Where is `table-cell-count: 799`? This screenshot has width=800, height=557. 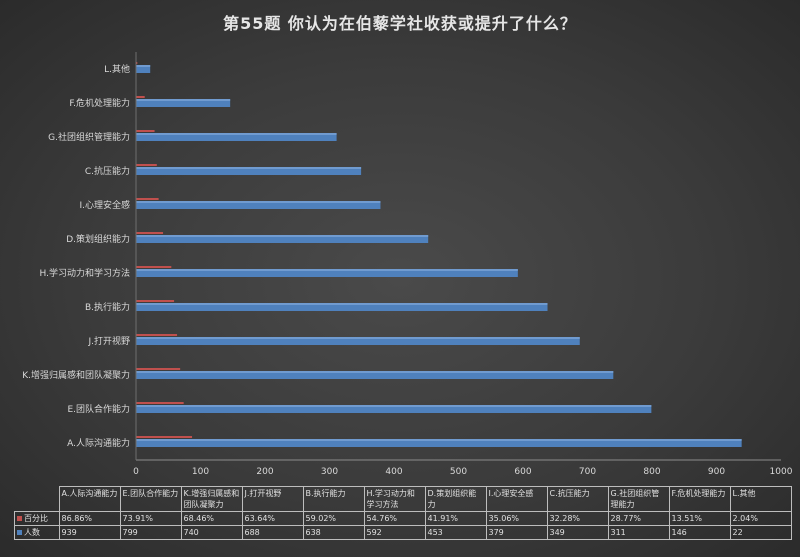 table-cell-count: 799 is located at coordinates (150, 532).